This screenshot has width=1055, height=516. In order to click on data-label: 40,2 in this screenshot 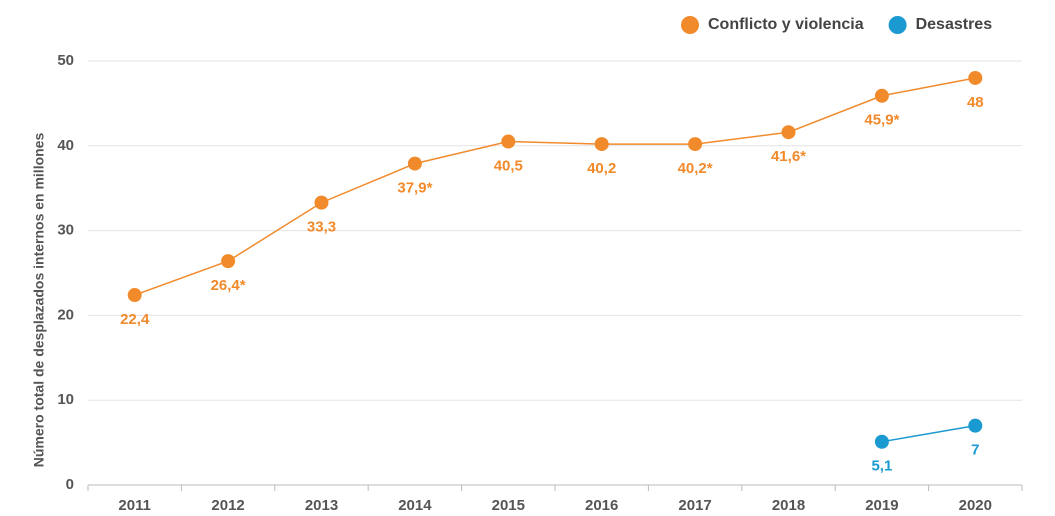, I will do `click(601, 168)`.